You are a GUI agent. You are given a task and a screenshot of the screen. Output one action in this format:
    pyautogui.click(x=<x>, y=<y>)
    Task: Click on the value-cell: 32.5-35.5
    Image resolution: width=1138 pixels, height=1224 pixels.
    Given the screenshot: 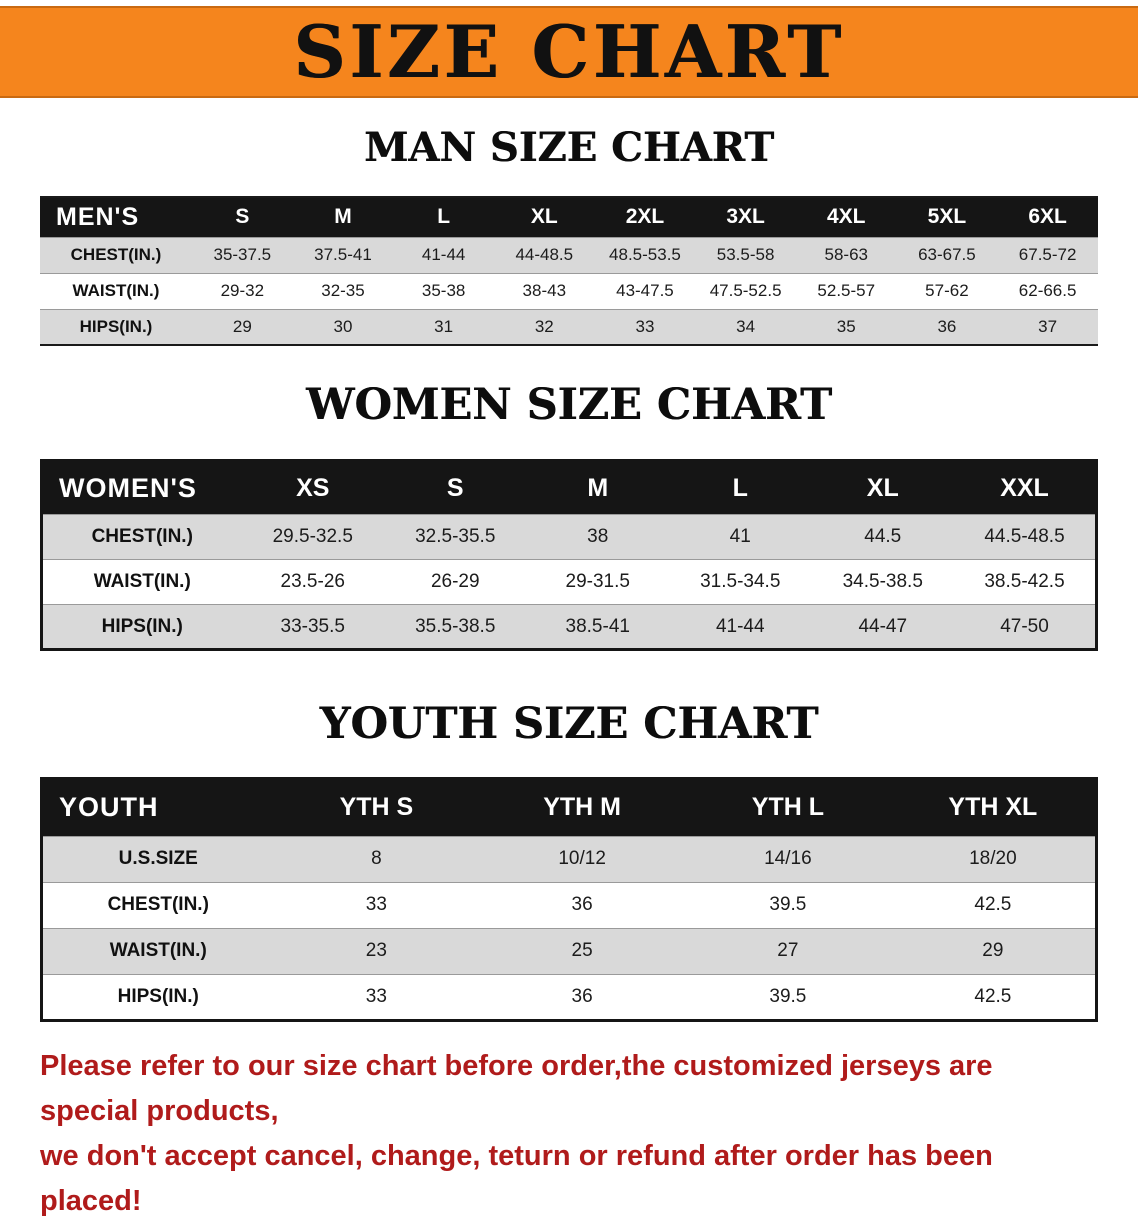 What is the action you would take?
    pyautogui.click(x=455, y=537)
    